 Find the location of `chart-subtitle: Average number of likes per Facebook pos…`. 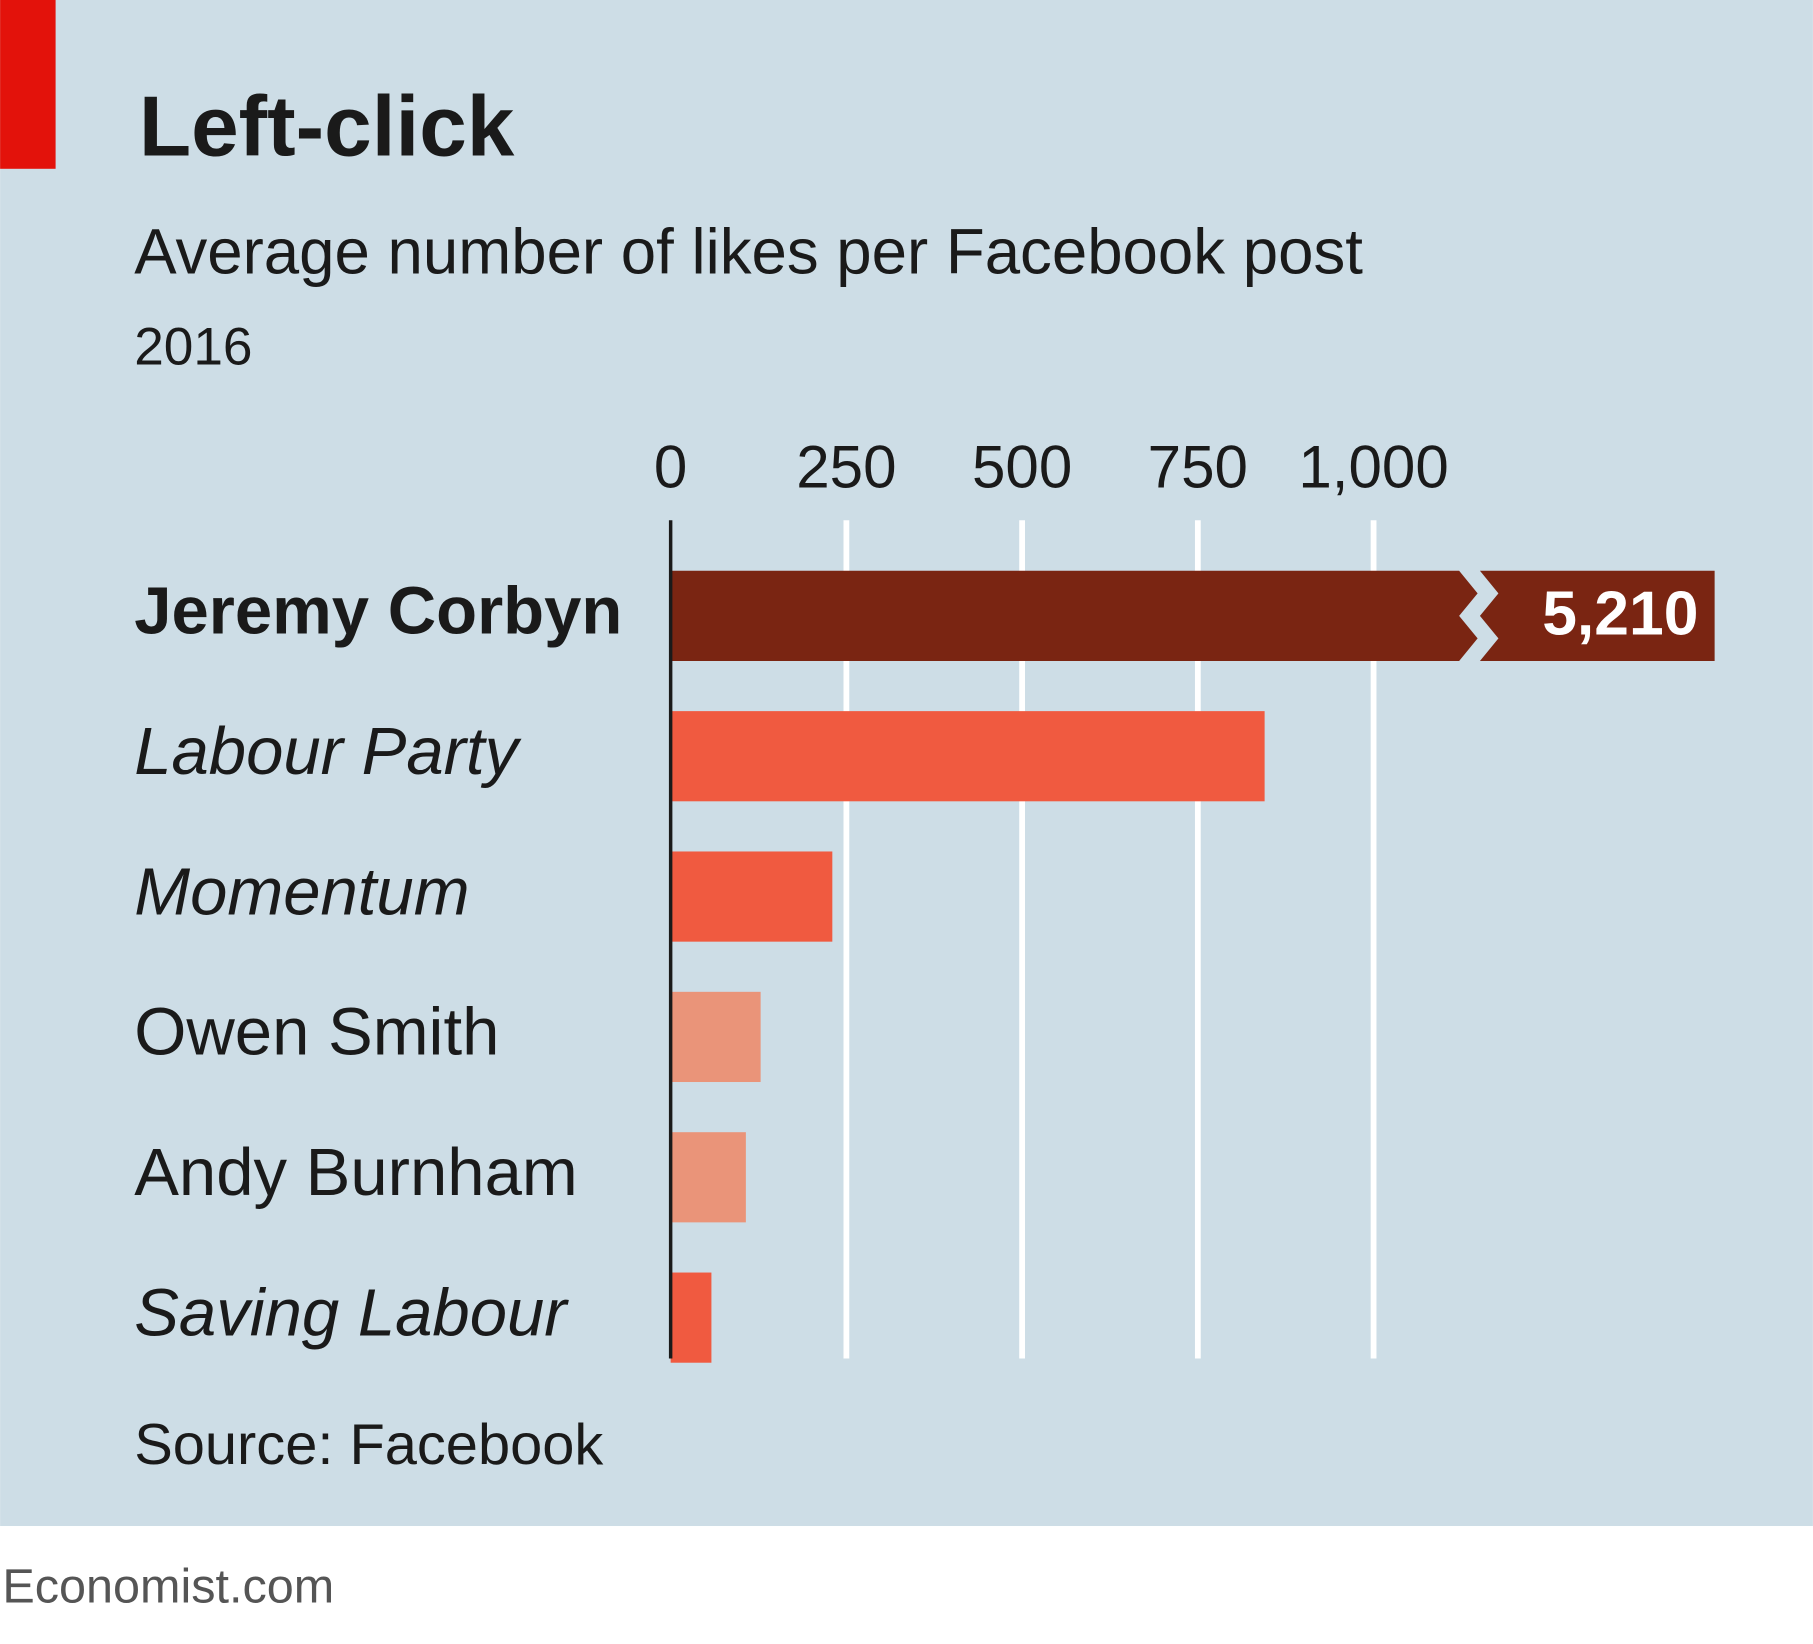

chart-subtitle: Average number of likes per Facebook pos… is located at coordinates (748, 251).